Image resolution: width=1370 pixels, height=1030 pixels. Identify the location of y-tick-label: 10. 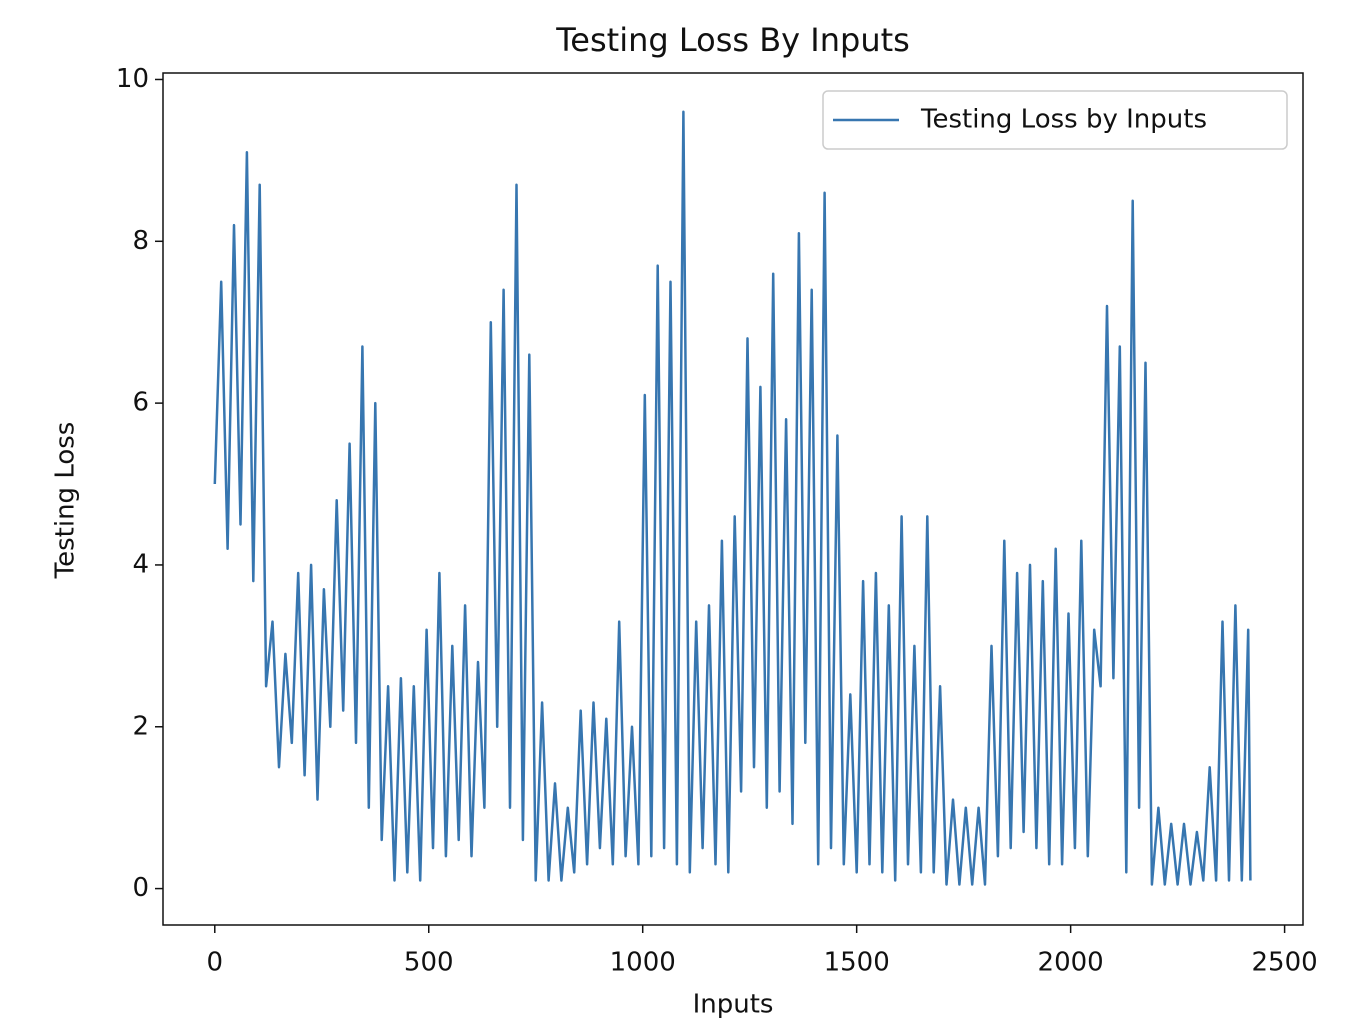
(132, 79).